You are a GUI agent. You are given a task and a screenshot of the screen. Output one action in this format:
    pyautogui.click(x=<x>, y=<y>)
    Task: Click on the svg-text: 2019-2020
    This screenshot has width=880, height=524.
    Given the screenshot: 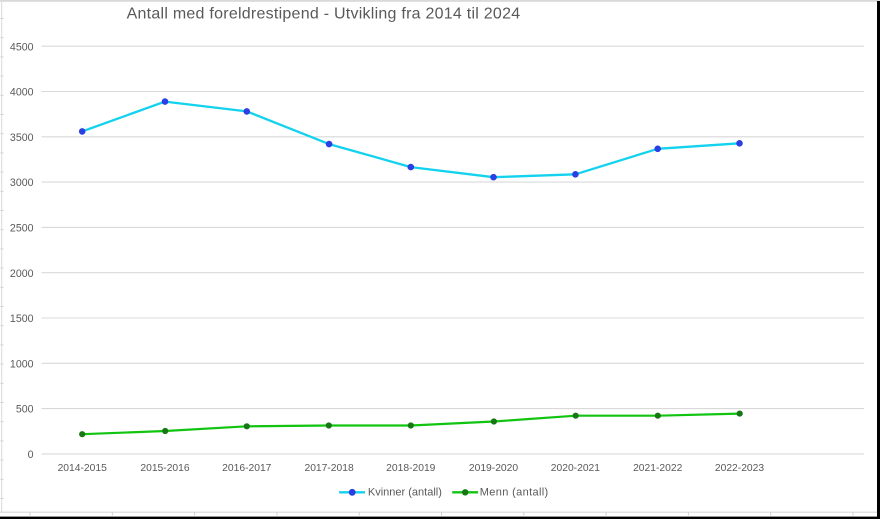 What is the action you would take?
    pyautogui.click(x=494, y=468)
    